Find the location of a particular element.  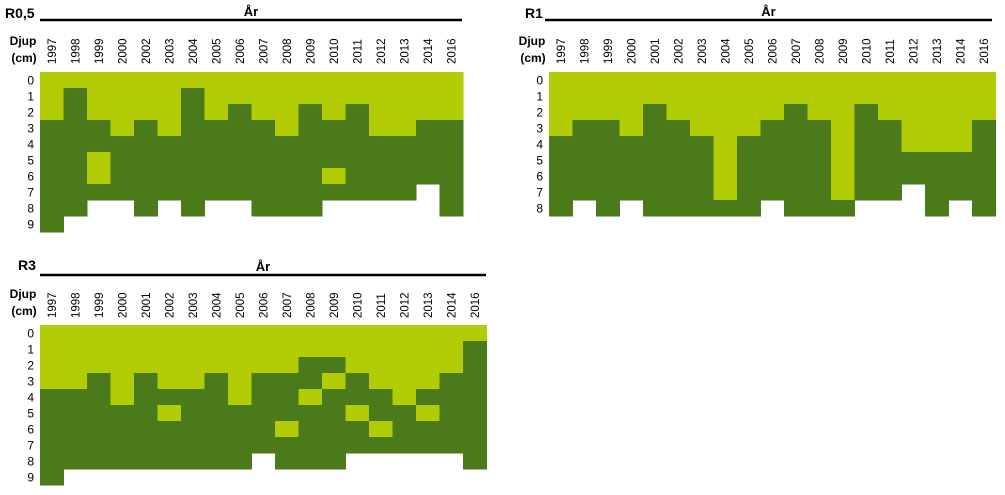

depth-tick-label: 2 is located at coordinates (539, 113).